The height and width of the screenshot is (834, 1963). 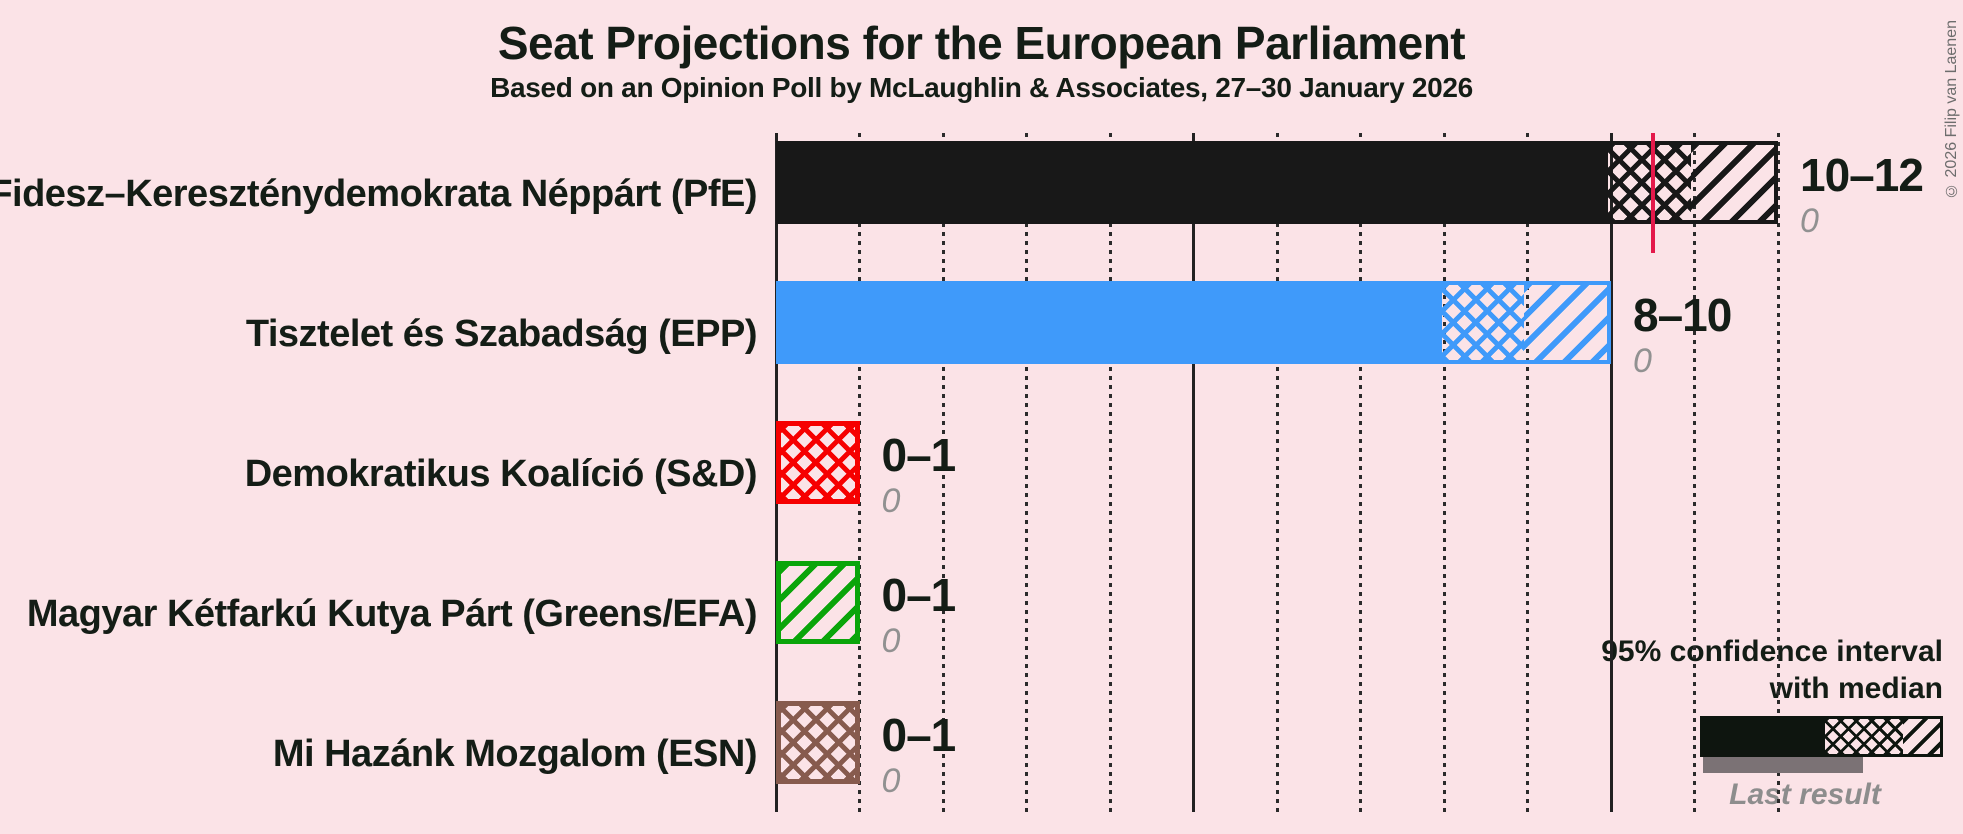 What do you see at coordinates (1864, 736) in the screenshot?
I see `legend-crosshatch-segment` at bounding box center [1864, 736].